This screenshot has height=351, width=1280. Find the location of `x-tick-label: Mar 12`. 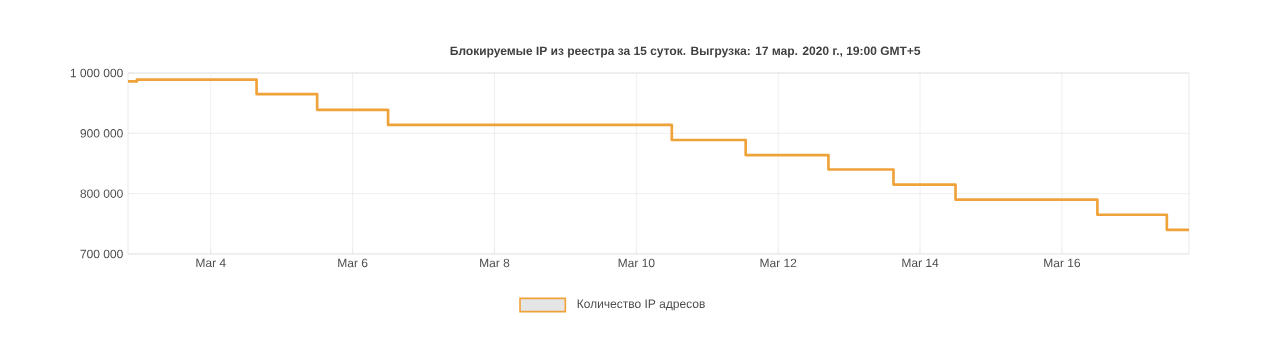

x-tick-label: Mar 12 is located at coordinates (778, 263).